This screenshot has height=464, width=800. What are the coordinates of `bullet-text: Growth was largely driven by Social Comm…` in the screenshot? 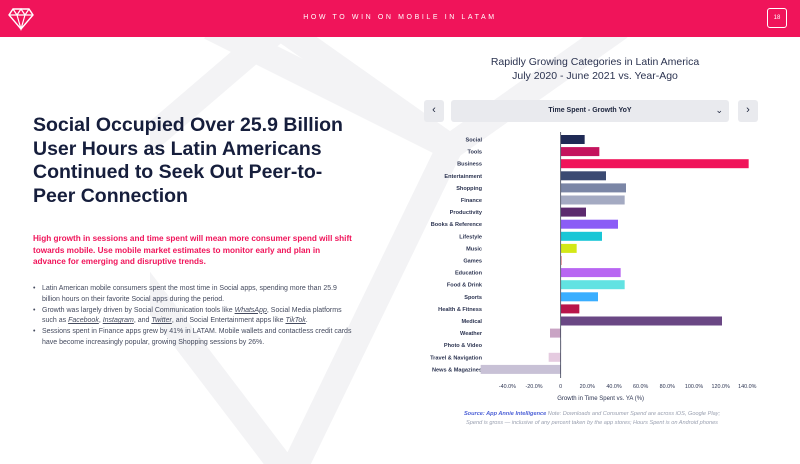 It's located at (138, 310).